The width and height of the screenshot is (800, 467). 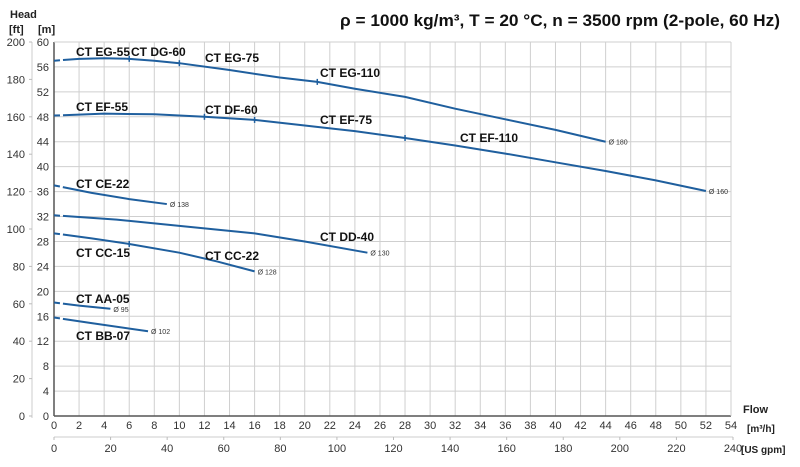 What do you see at coordinates (154, 252) in the screenshot?
I see `curve-cc` at bounding box center [154, 252].